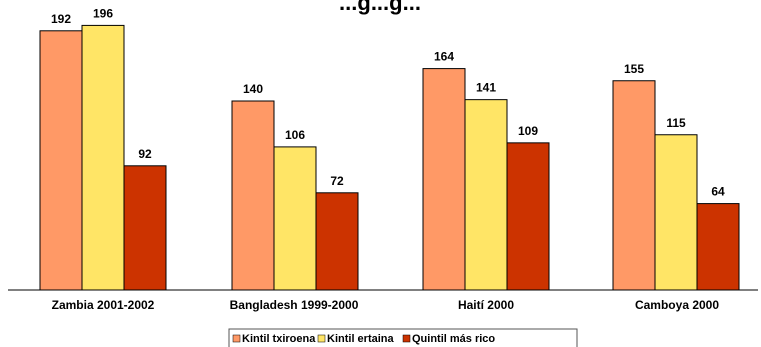 The image size is (761, 347). Describe the element at coordinates (103, 305) in the screenshot. I see `category-label: Zambia 2001-2002` at that location.